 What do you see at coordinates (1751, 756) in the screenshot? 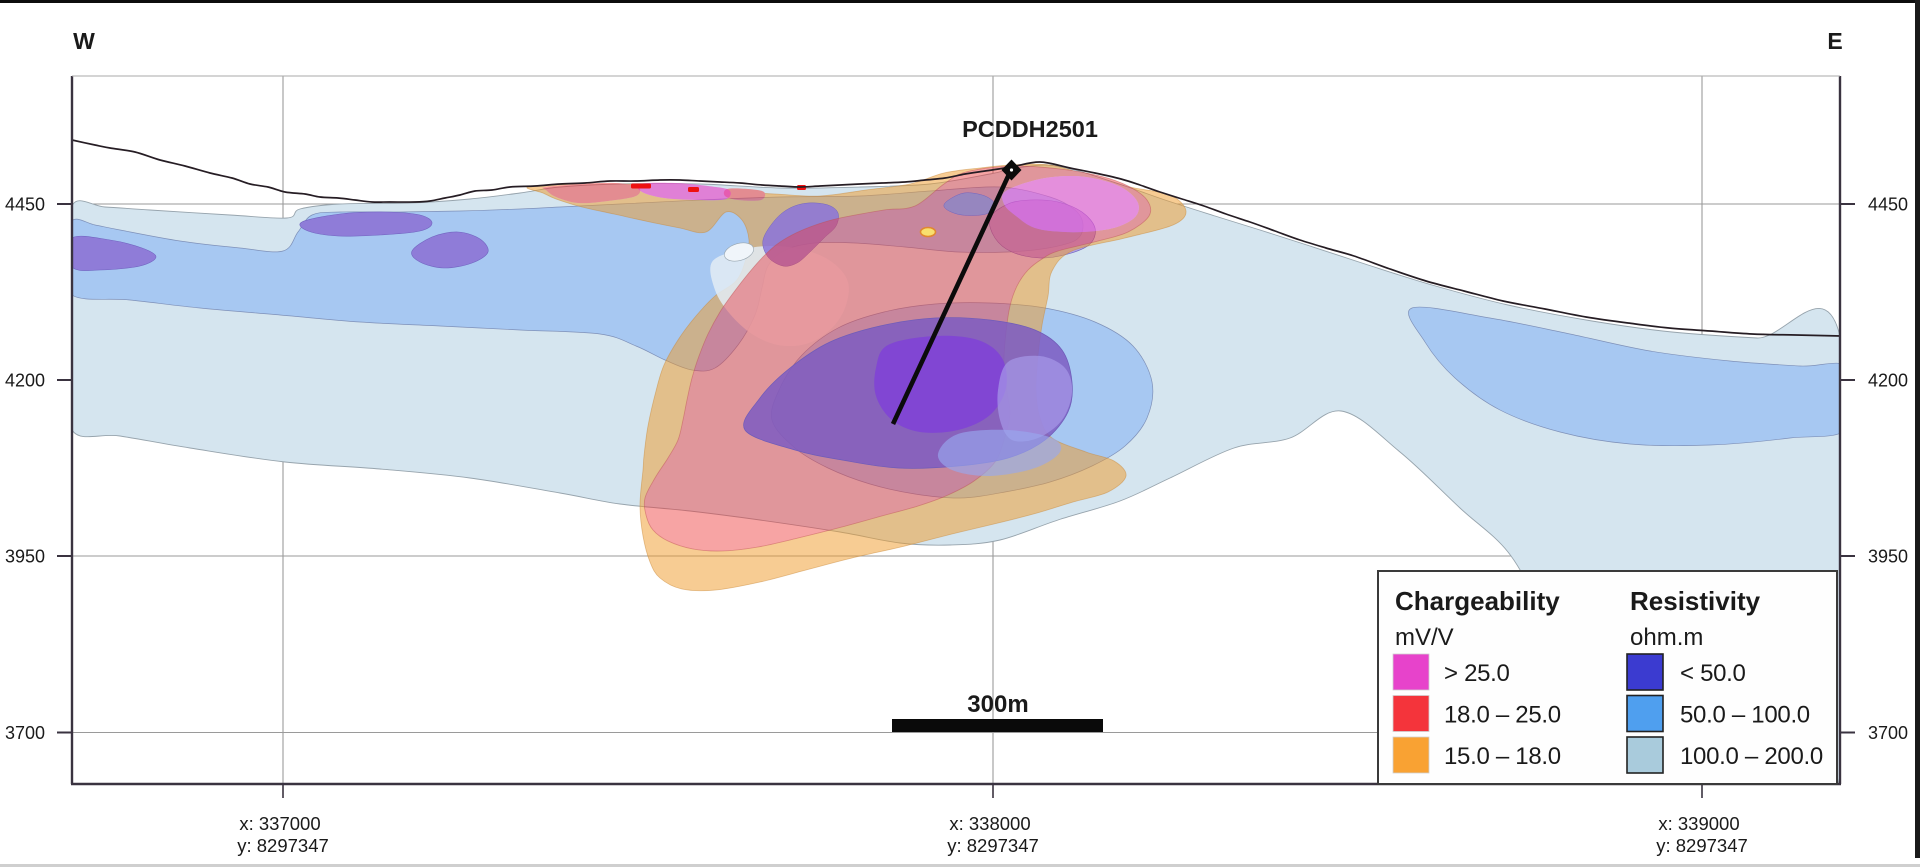
I see `svg-text: 100.0 – 200.0` at bounding box center [1751, 756].